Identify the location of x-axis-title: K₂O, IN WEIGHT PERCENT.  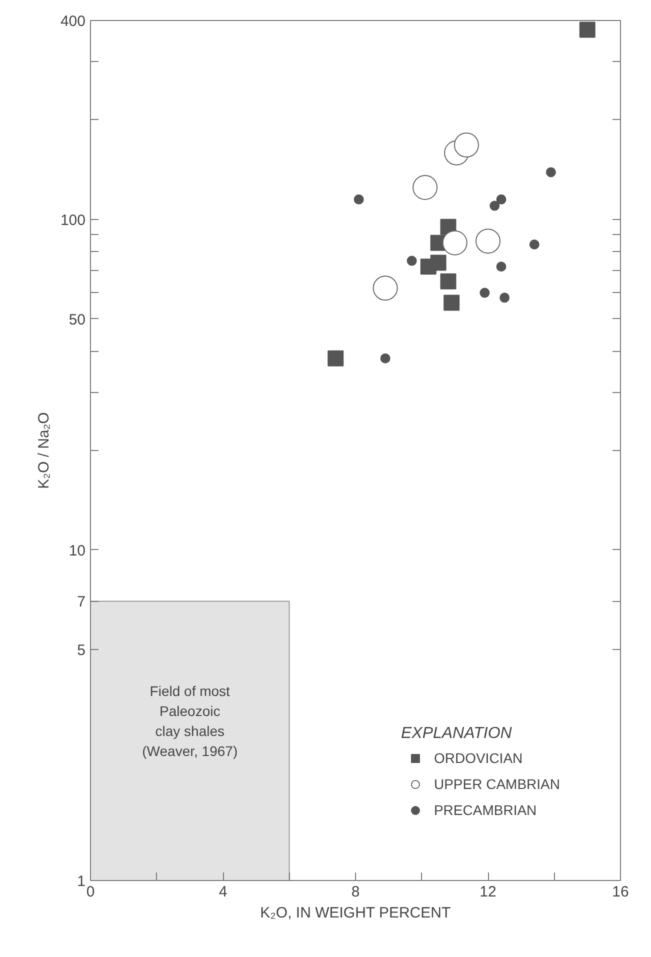
(355, 913).